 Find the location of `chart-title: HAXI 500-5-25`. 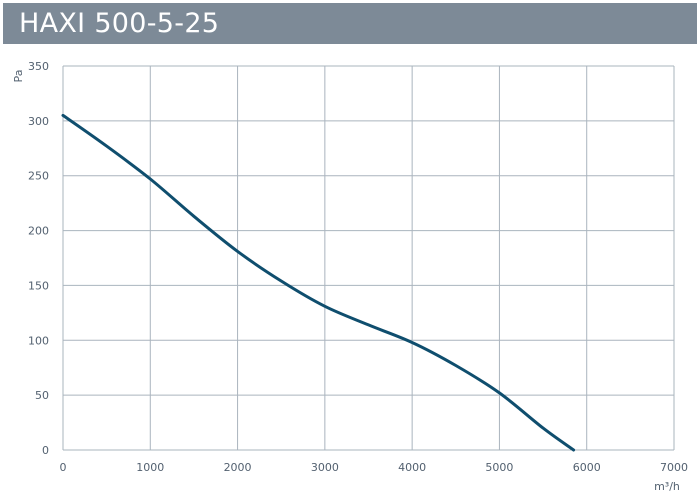

chart-title: HAXI 500-5-25 is located at coordinates (119, 23).